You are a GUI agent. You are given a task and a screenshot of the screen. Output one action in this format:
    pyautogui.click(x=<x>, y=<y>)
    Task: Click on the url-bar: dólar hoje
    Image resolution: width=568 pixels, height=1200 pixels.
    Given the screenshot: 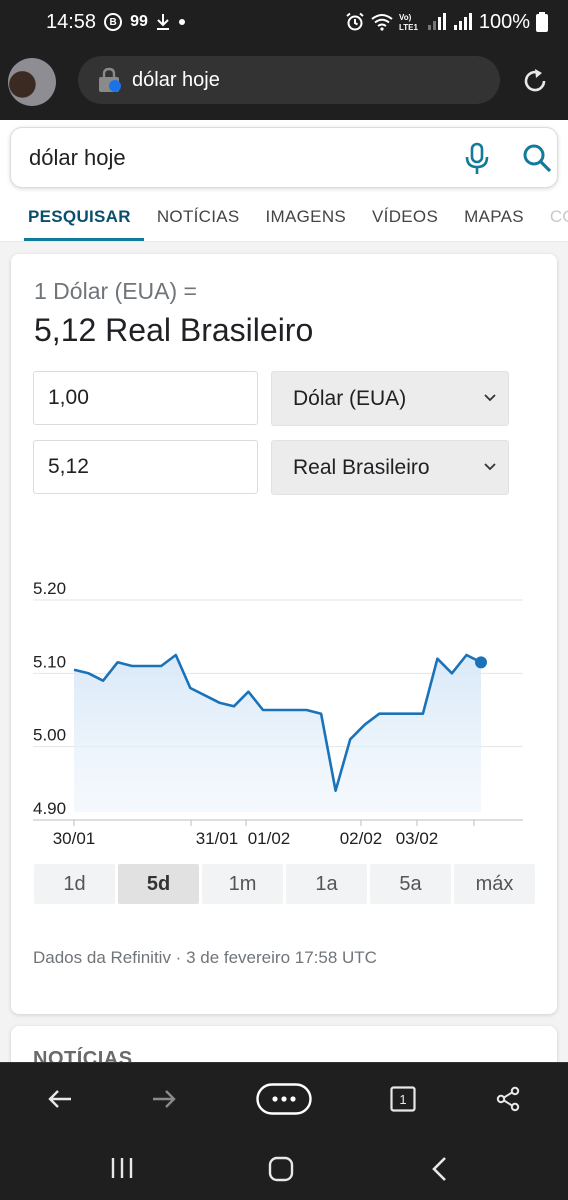 What is the action you would take?
    pyautogui.click(x=289, y=80)
    